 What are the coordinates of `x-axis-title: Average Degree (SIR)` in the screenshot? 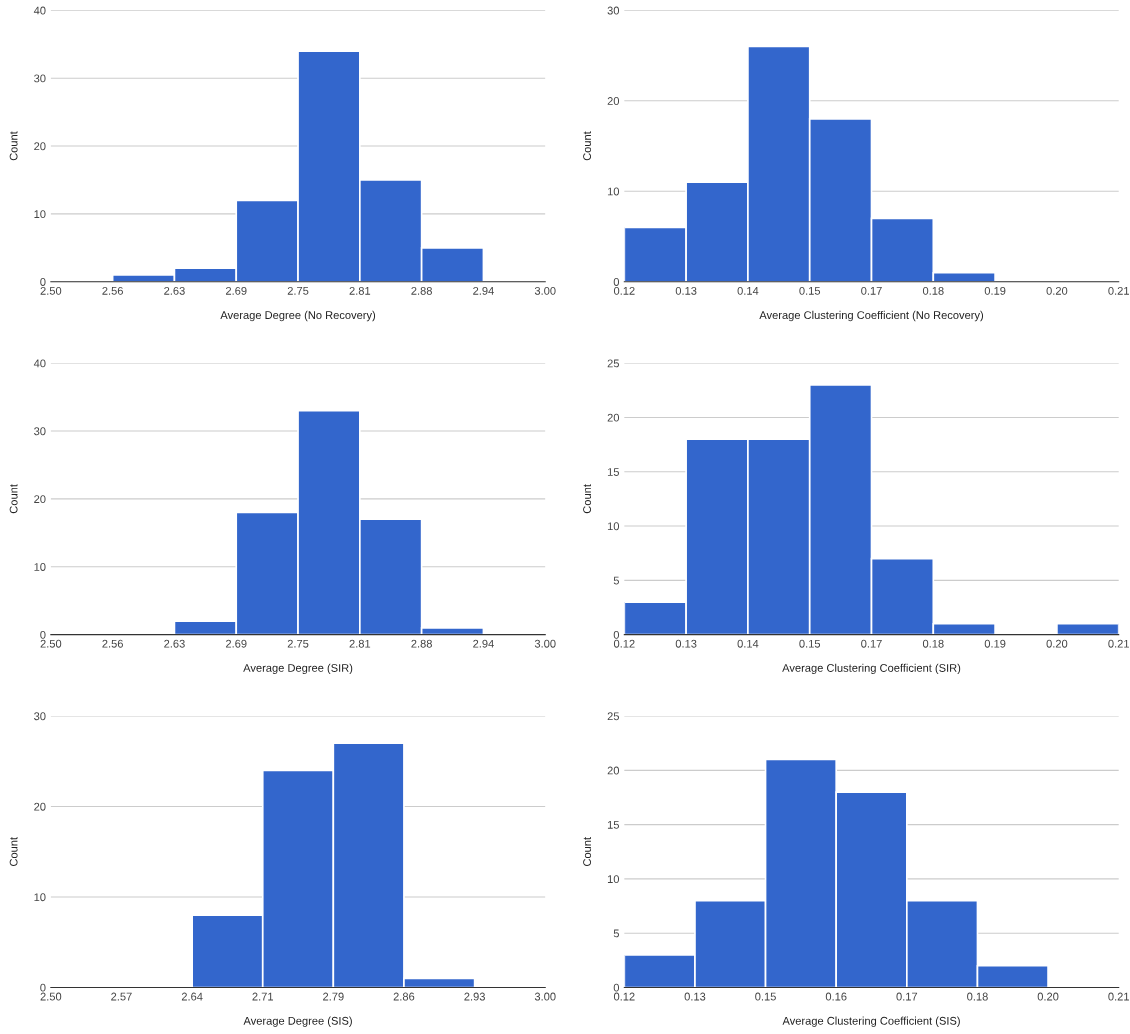 It's located at (298, 669).